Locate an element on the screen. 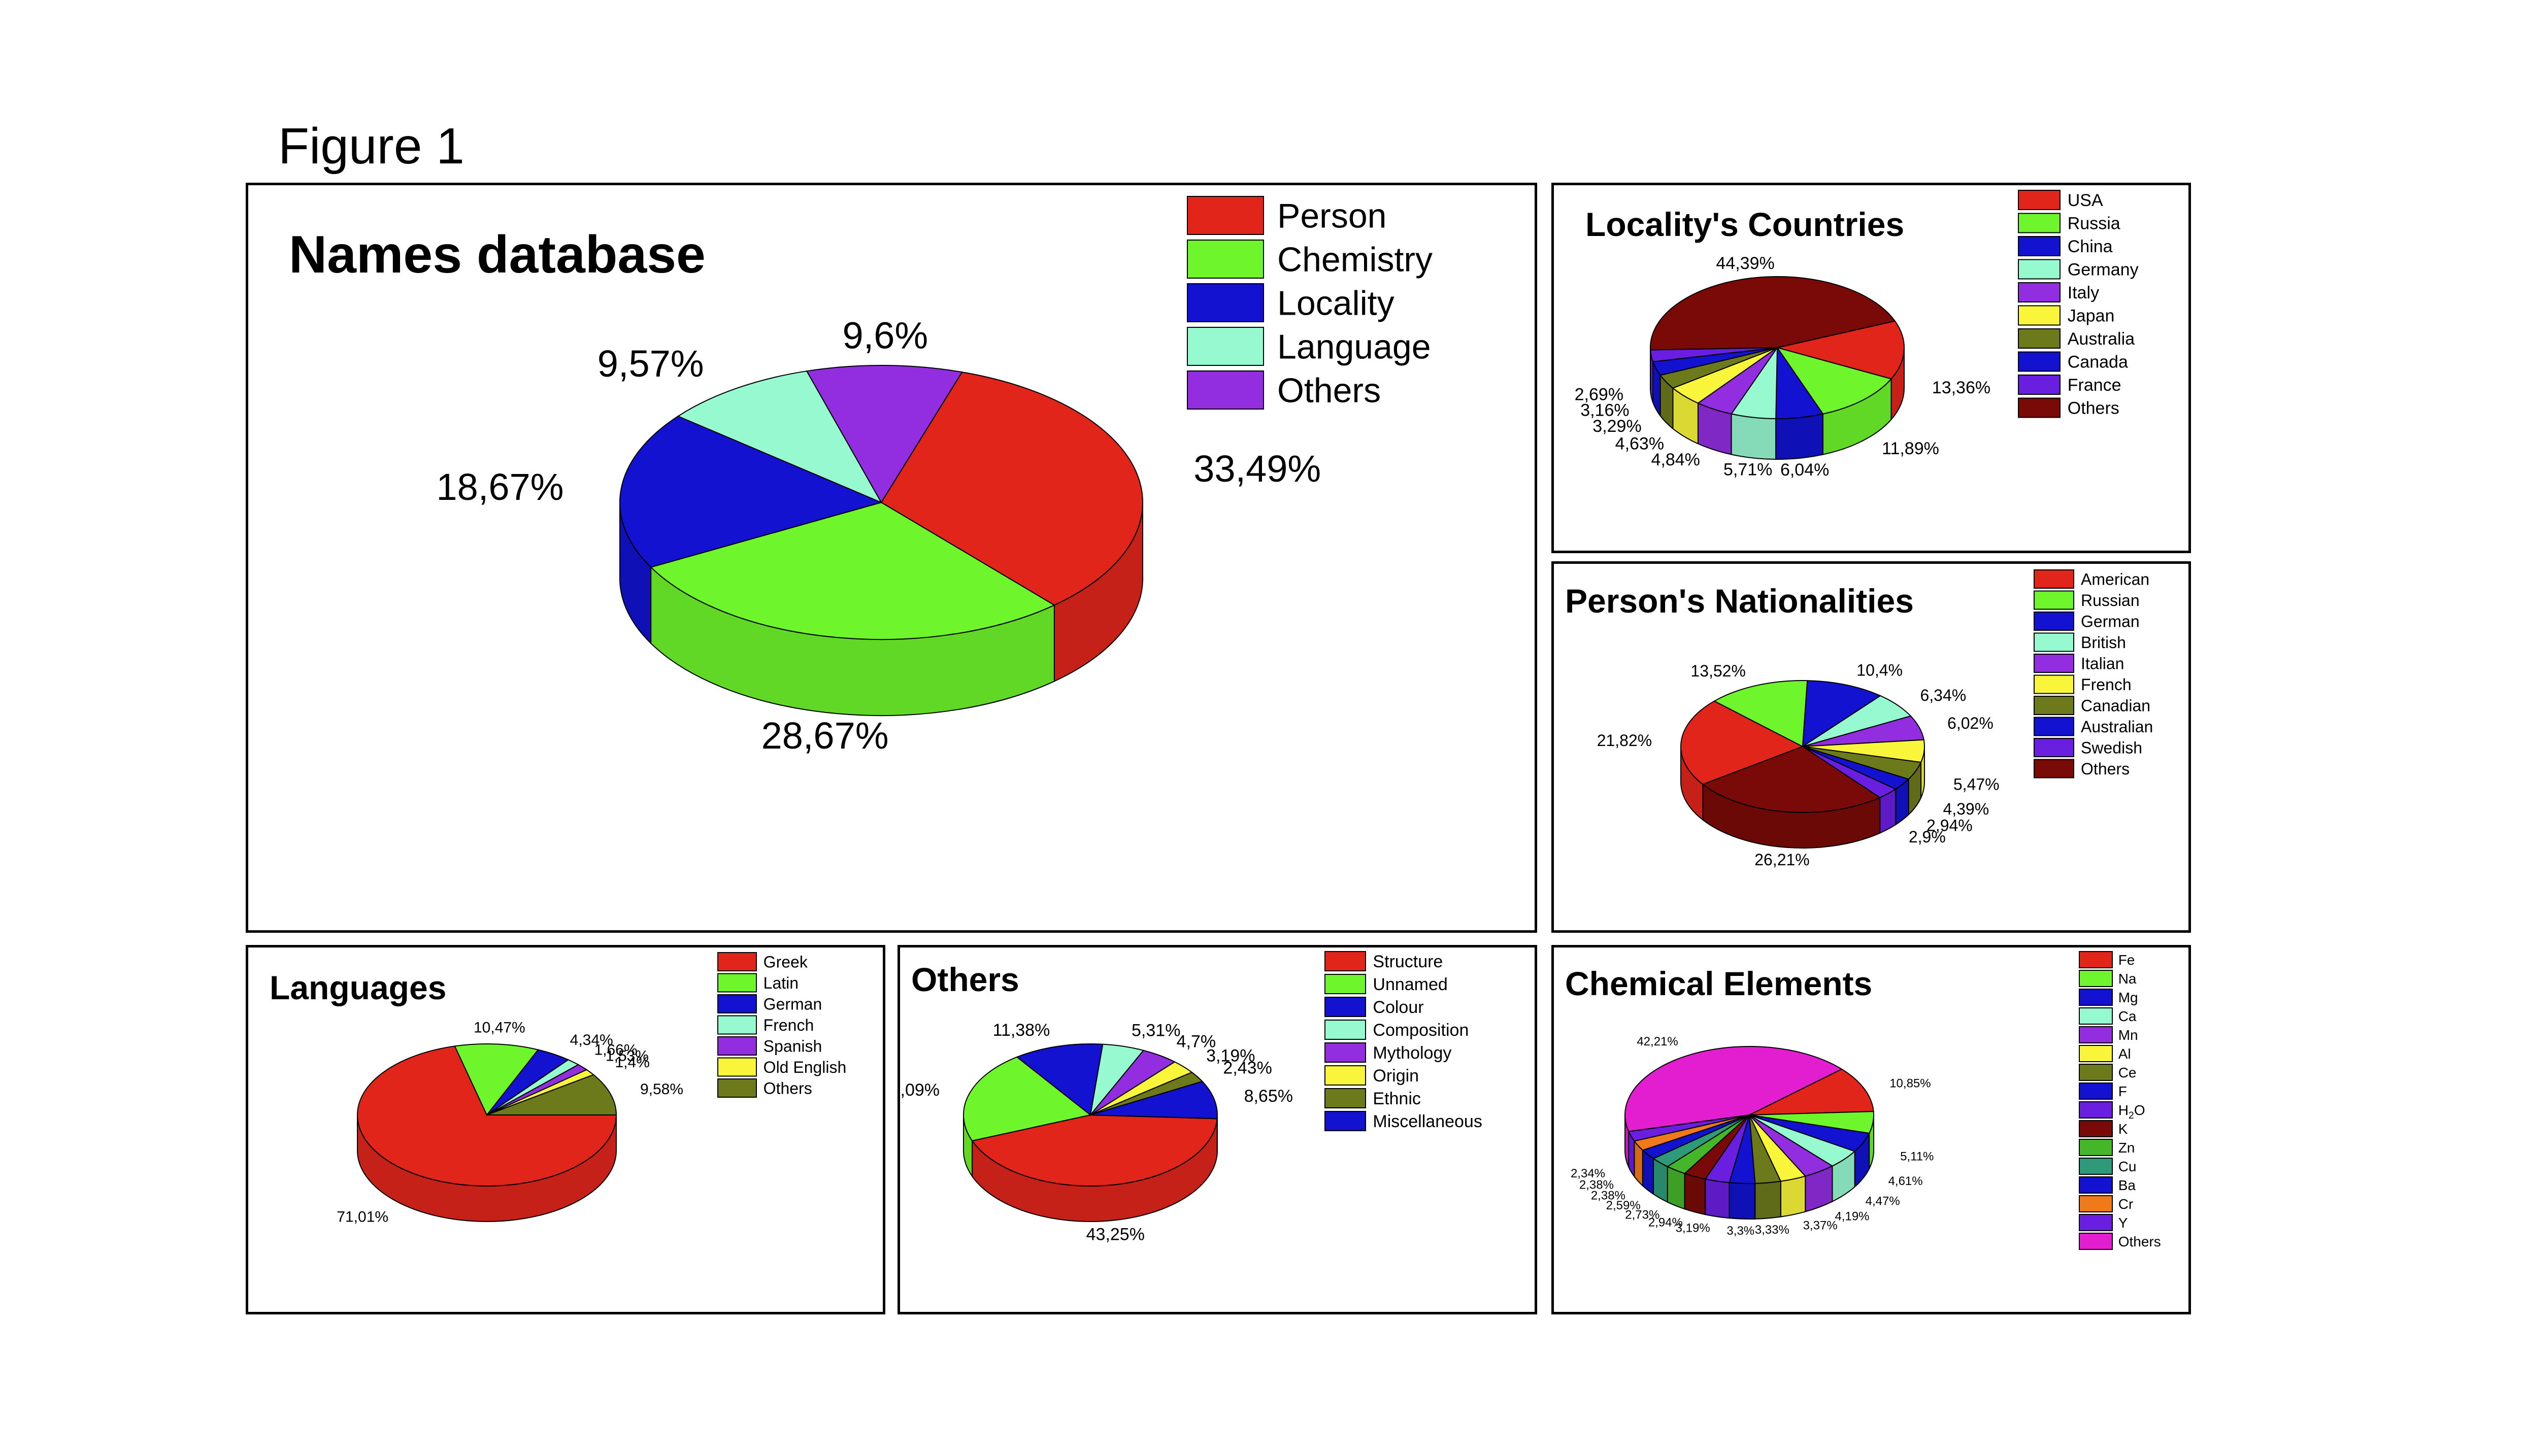  value-label-latin: 10,47% is located at coordinates (499, 1027).